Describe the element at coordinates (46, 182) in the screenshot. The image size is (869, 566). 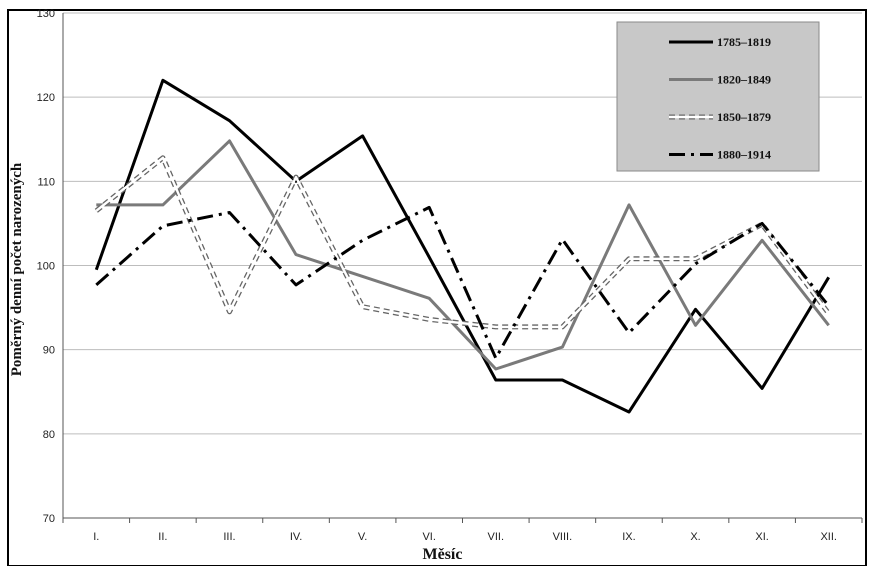
I see `y-tick-label: 110` at that location.